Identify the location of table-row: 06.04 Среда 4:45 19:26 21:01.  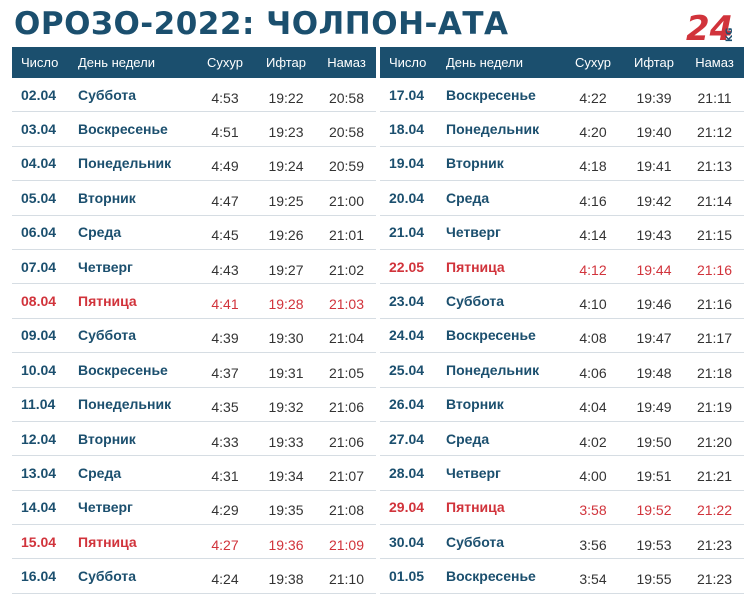
(194, 232).